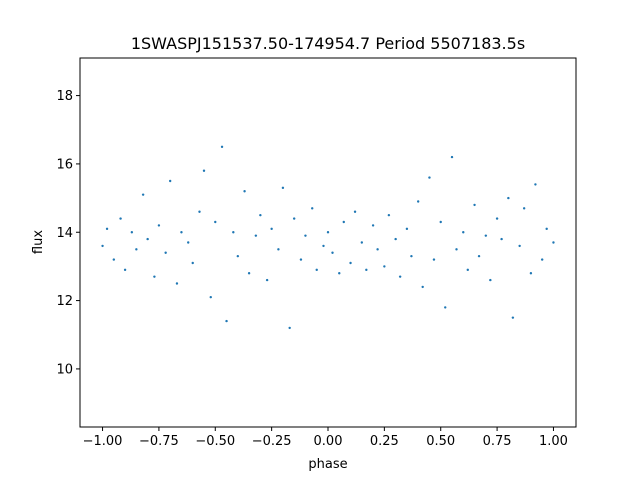  What do you see at coordinates (327, 464) in the screenshot?
I see `x-axis-label: phase` at bounding box center [327, 464].